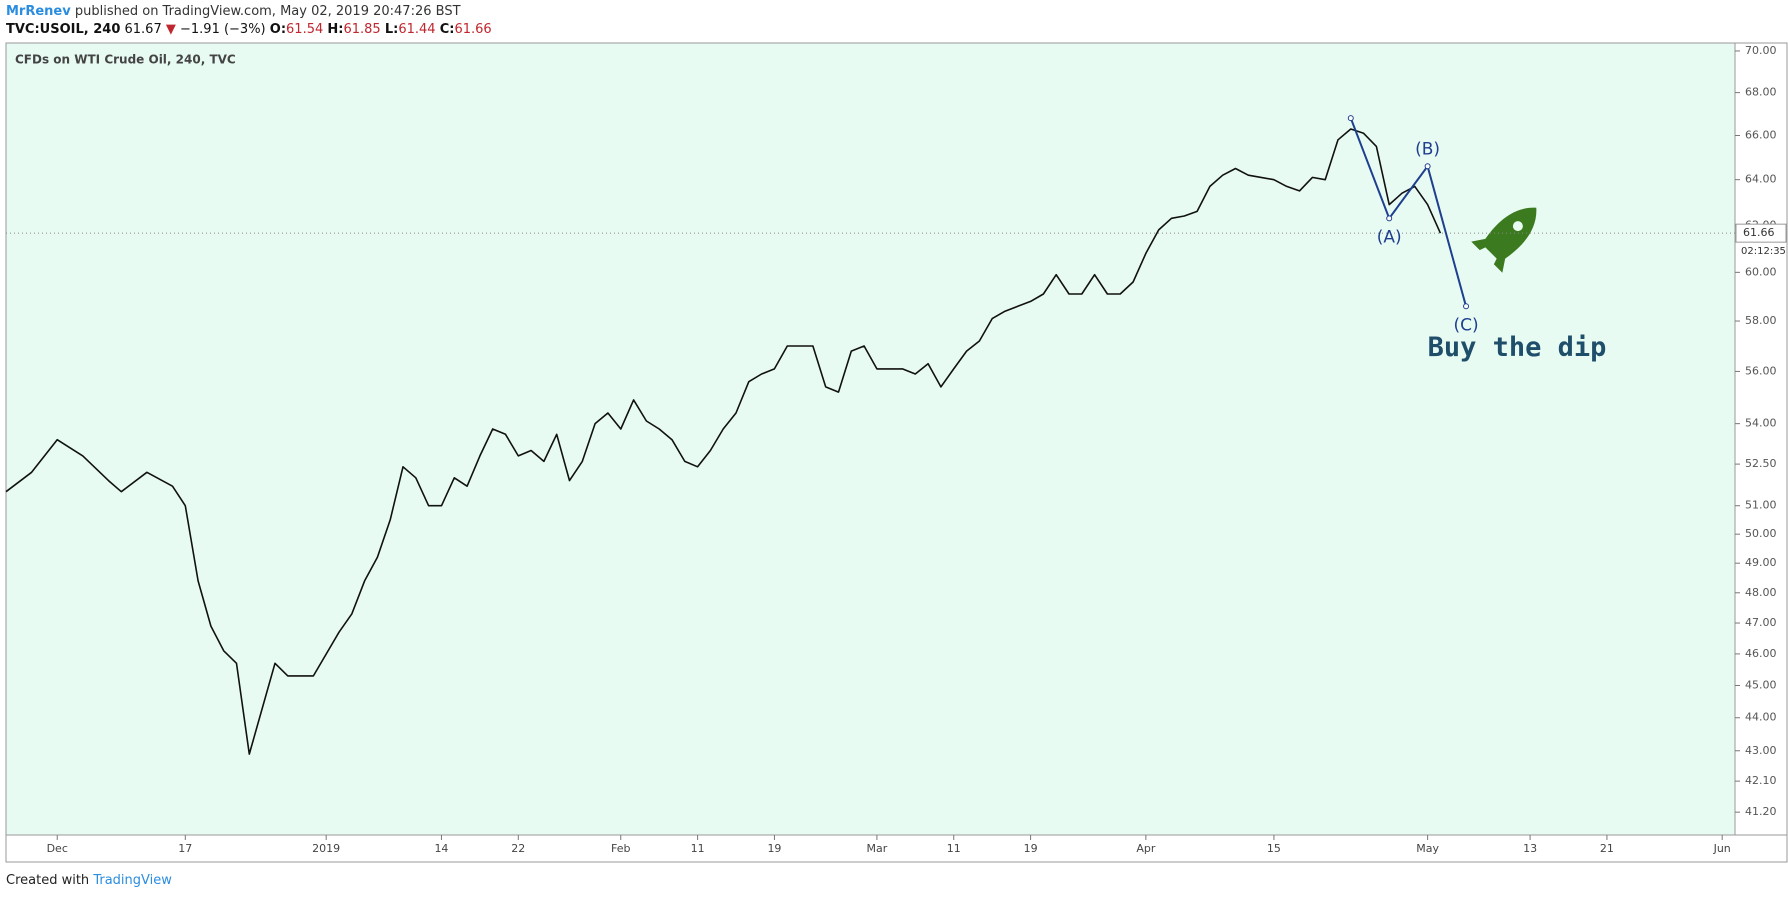 This screenshot has height=900, width=1788. Describe the element at coordinates (391, 29) in the screenshot. I see `low-label: L:` at that location.